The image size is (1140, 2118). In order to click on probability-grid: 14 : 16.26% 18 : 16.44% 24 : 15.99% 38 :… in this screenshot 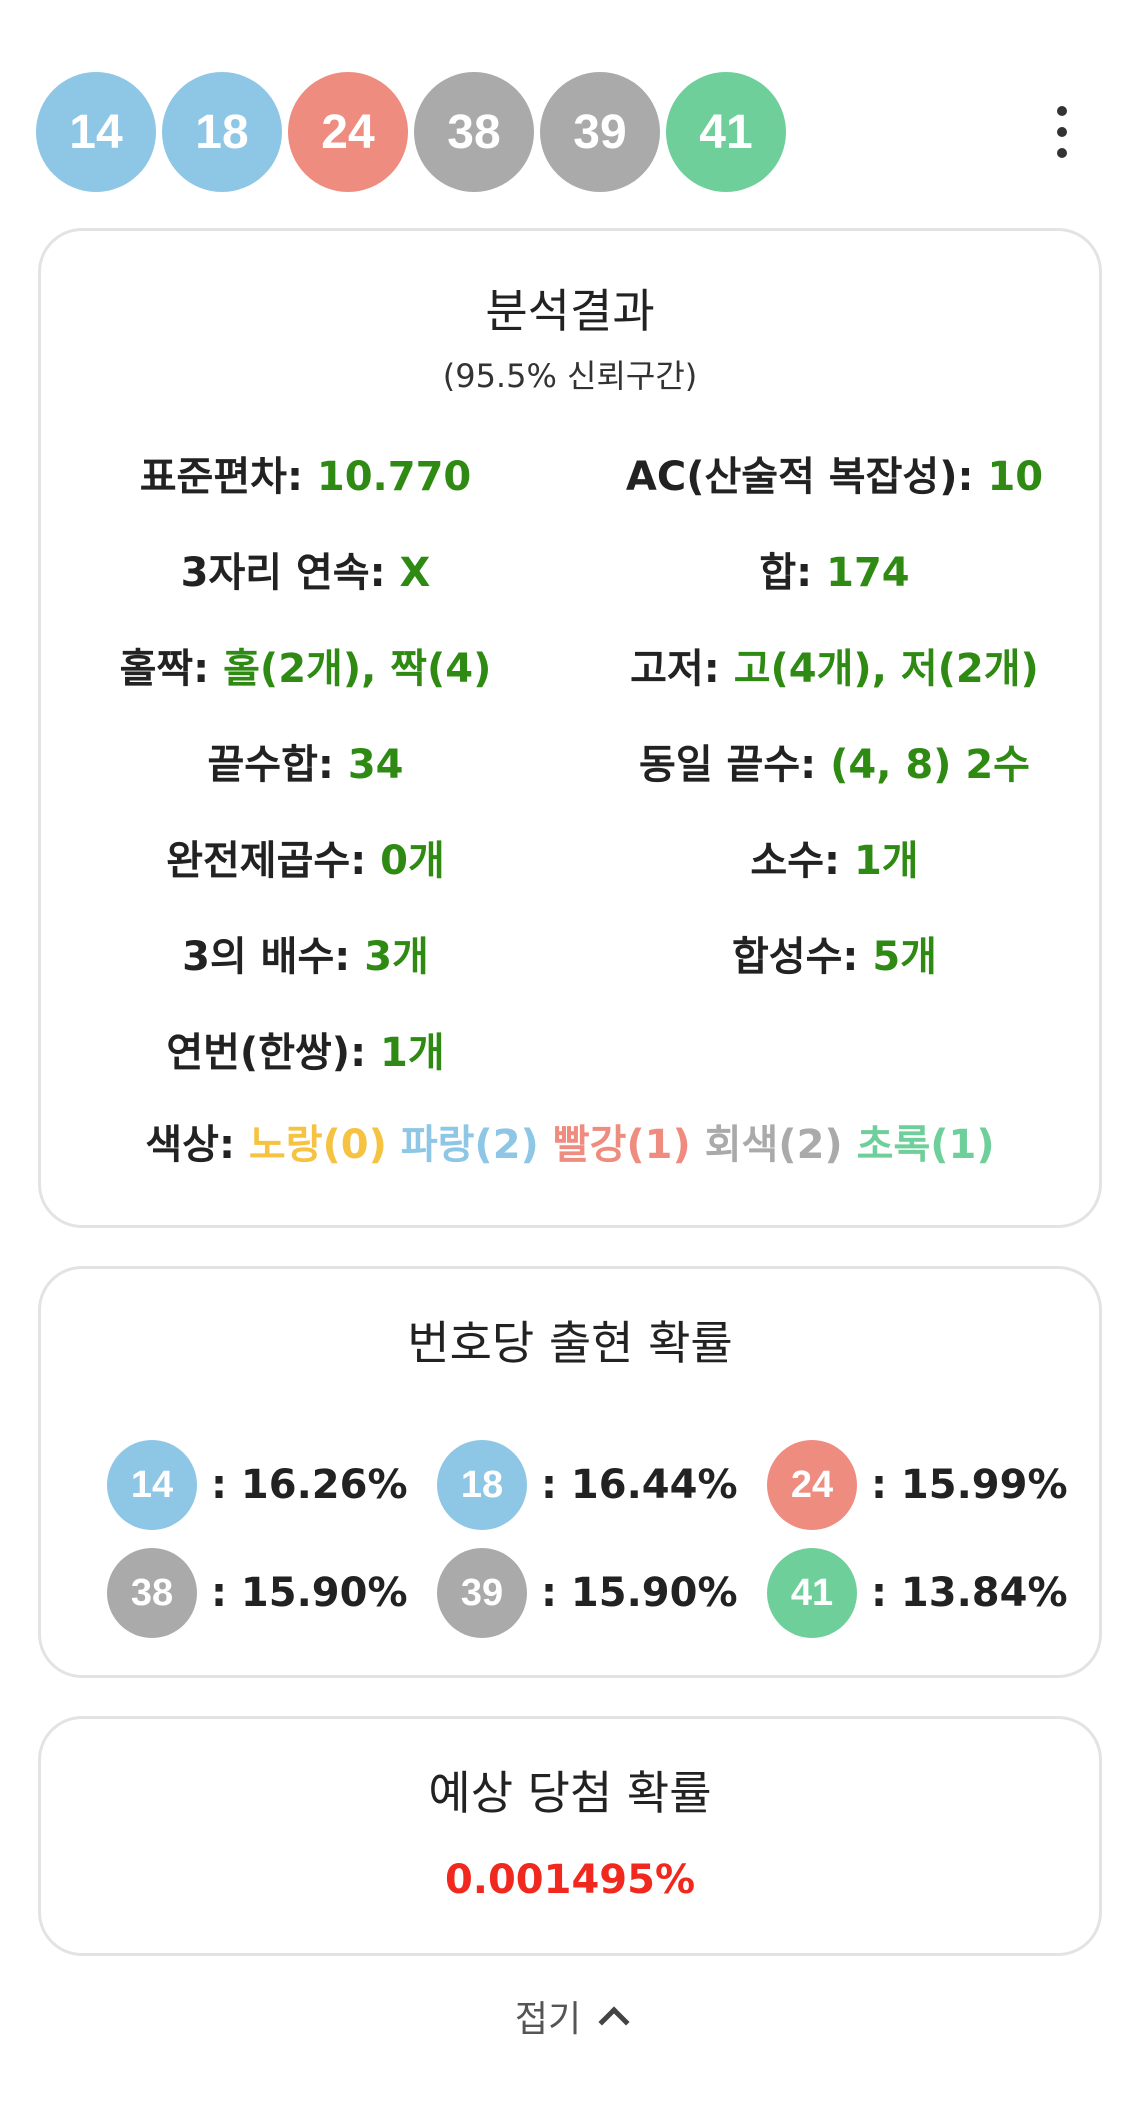, I will do `click(602, 1539)`.